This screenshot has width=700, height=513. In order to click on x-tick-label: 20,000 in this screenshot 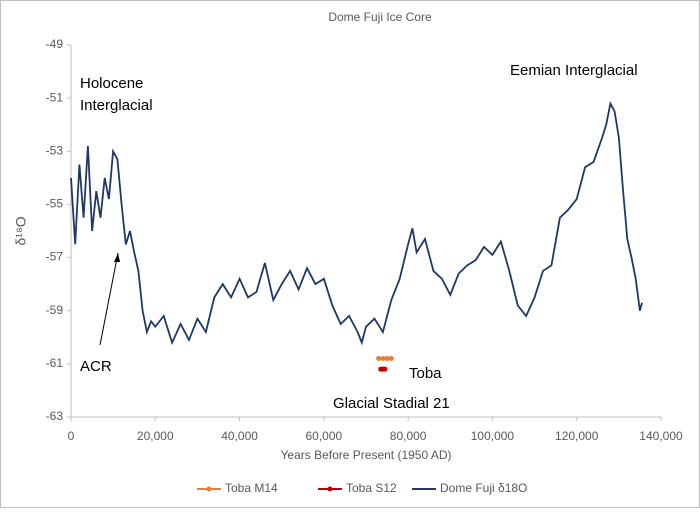, I will do `click(155, 436)`.